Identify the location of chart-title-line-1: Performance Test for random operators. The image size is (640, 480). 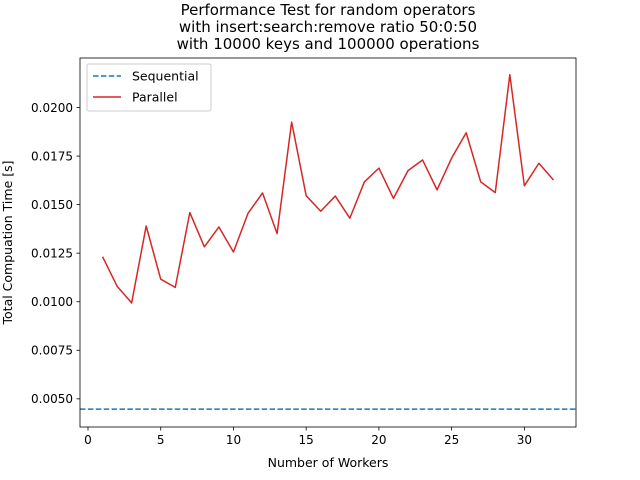
(328, 10).